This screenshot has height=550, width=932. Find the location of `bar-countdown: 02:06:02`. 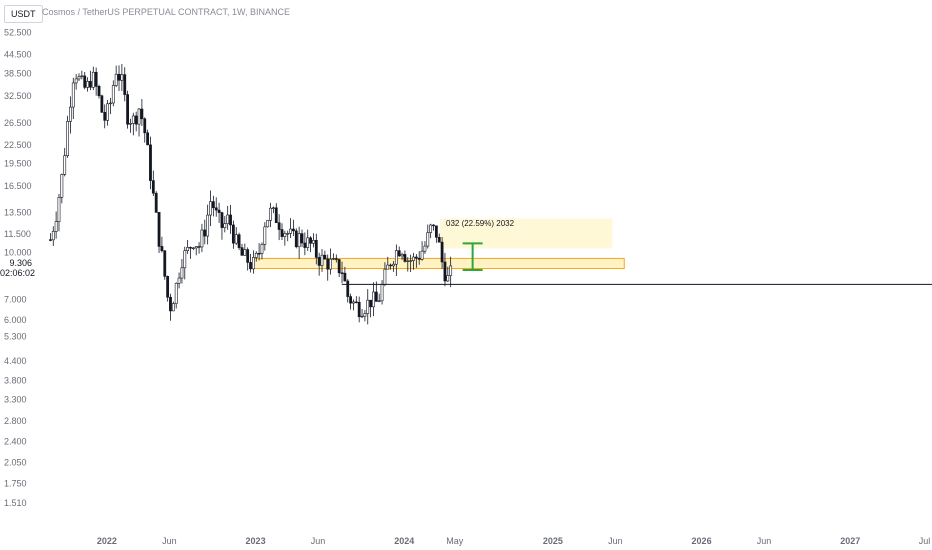

bar-countdown: 02:06:02 is located at coordinates (18, 273).